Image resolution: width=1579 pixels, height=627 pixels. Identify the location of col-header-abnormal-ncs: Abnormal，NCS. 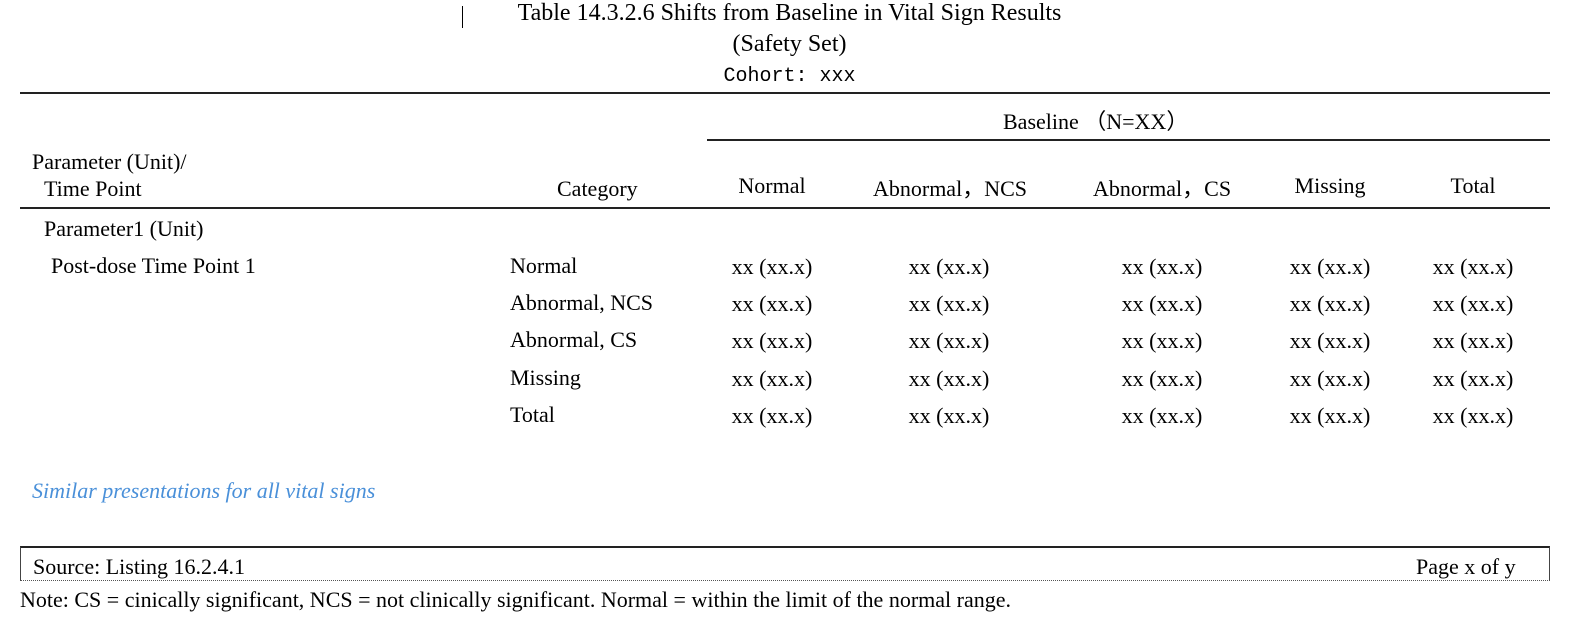
(949, 188).